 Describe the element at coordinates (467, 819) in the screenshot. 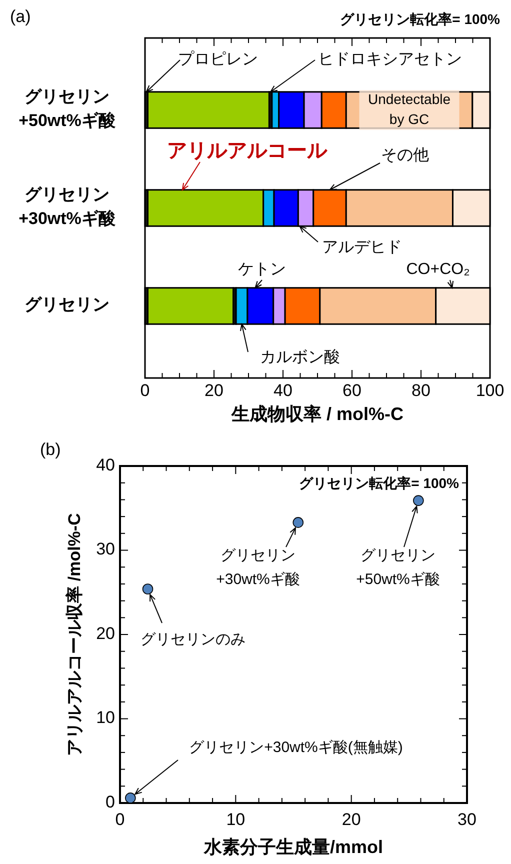

I see `x-tick-label: 30` at that location.